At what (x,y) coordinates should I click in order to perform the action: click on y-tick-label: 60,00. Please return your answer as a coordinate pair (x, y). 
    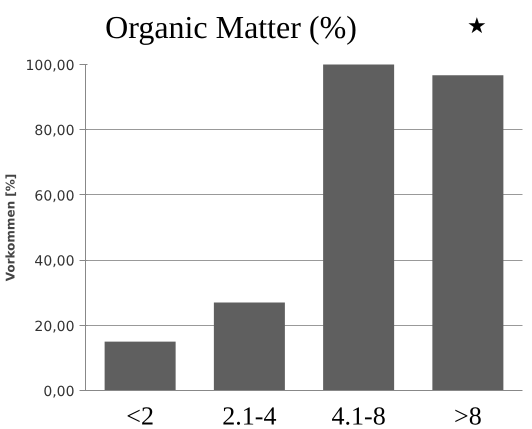
    Looking at the image, I should click on (54, 196).